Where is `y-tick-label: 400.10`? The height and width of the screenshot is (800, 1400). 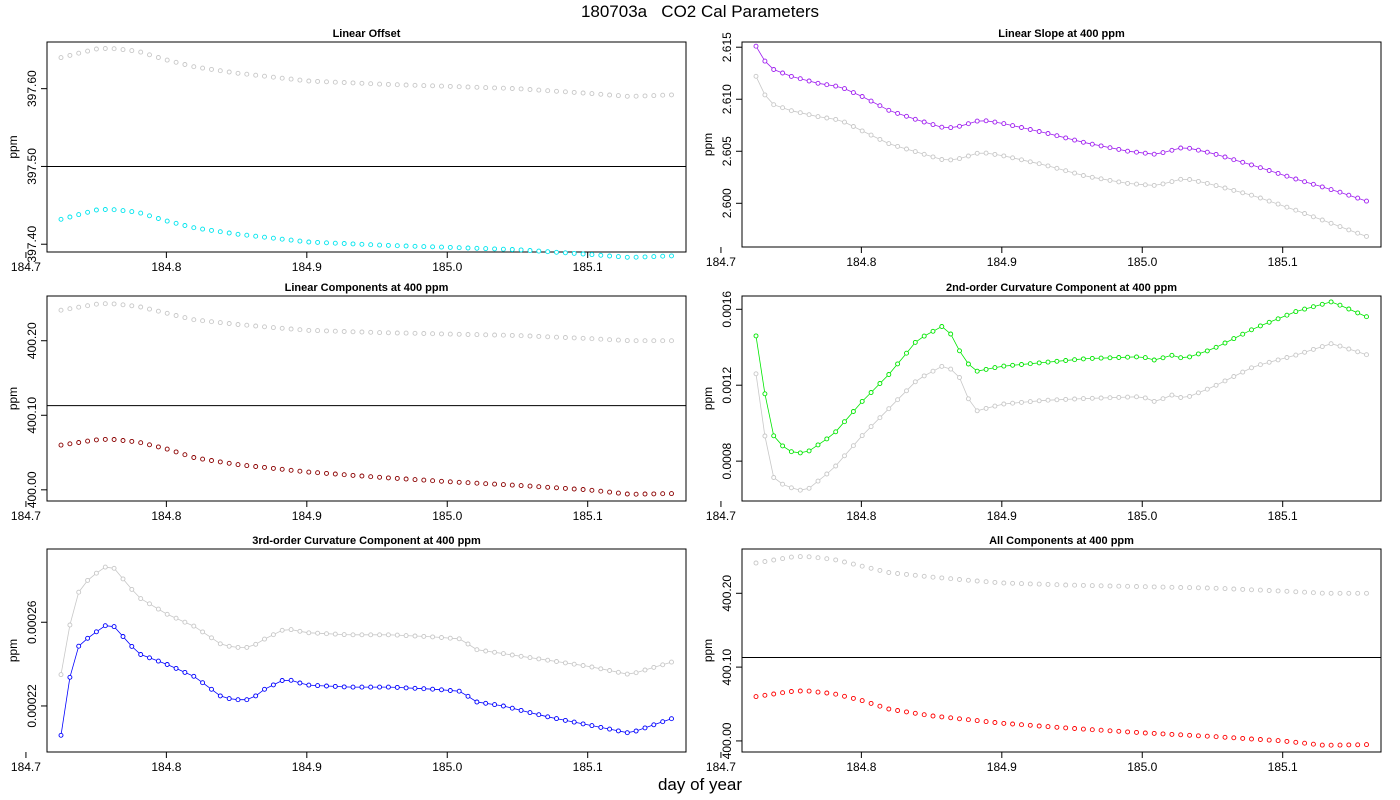
y-tick-label: 400.10 is located at coordinates (727, 666).